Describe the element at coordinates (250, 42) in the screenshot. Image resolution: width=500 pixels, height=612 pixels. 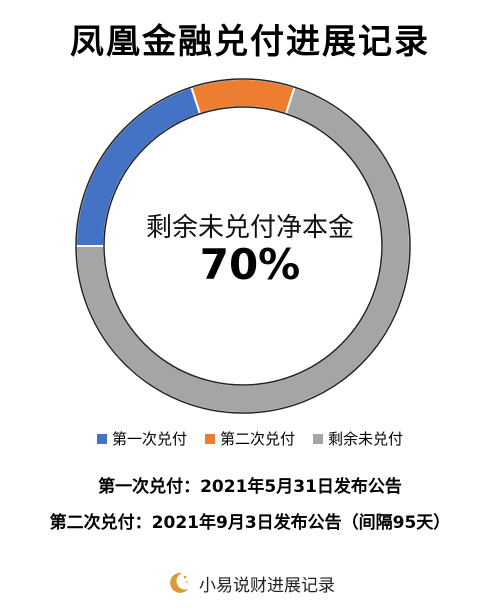
I see `chart-title: 凤凰金融兑付进展记录` at that location.